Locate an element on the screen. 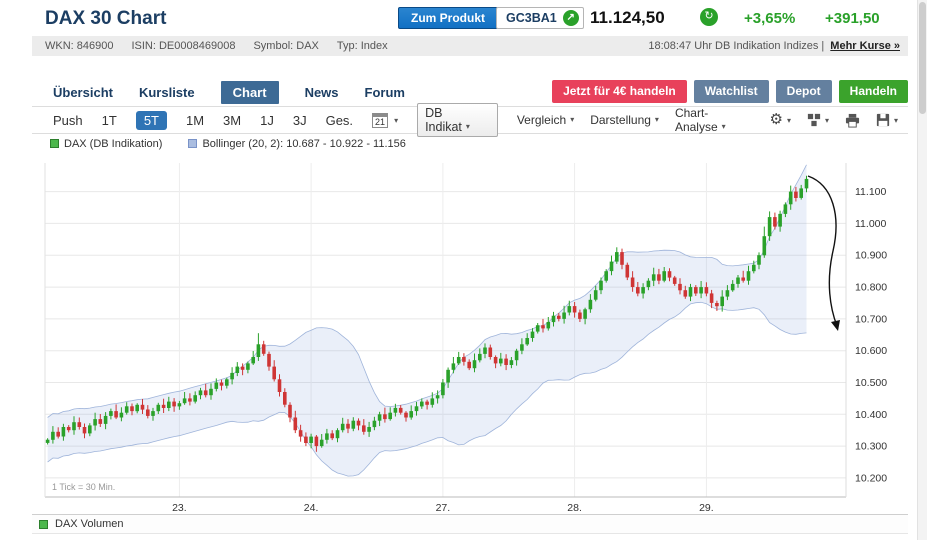  page-title: DAX 30 Chart is located at coordinates (106, 18).